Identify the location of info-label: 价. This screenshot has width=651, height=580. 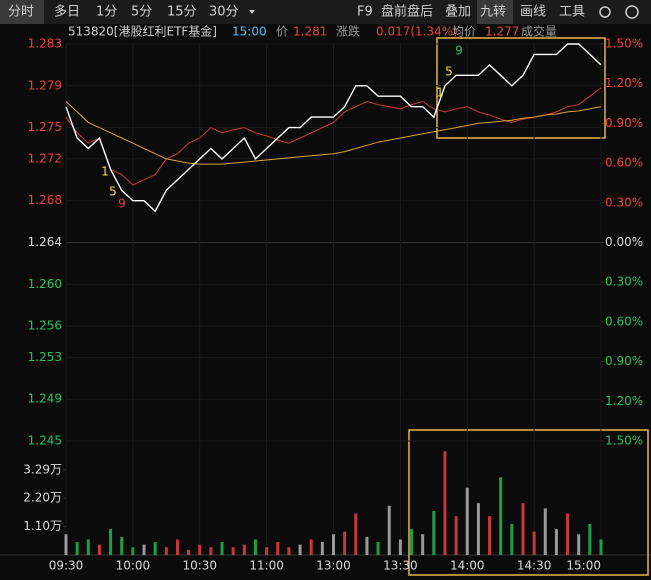
(282, 32).